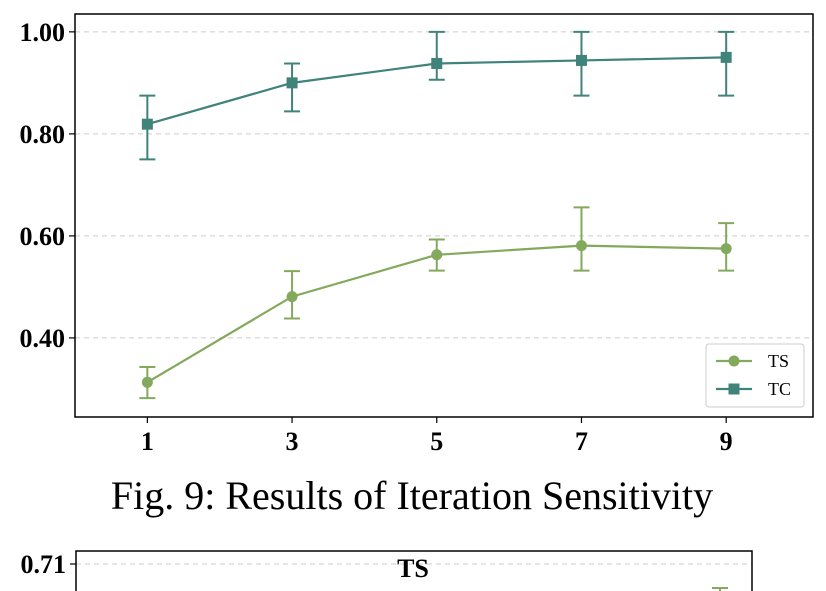  What do you see at coordinates (753, 389) in the screenshot?
I see `legend-item-tc: TC` at bounding box center [753, 389].